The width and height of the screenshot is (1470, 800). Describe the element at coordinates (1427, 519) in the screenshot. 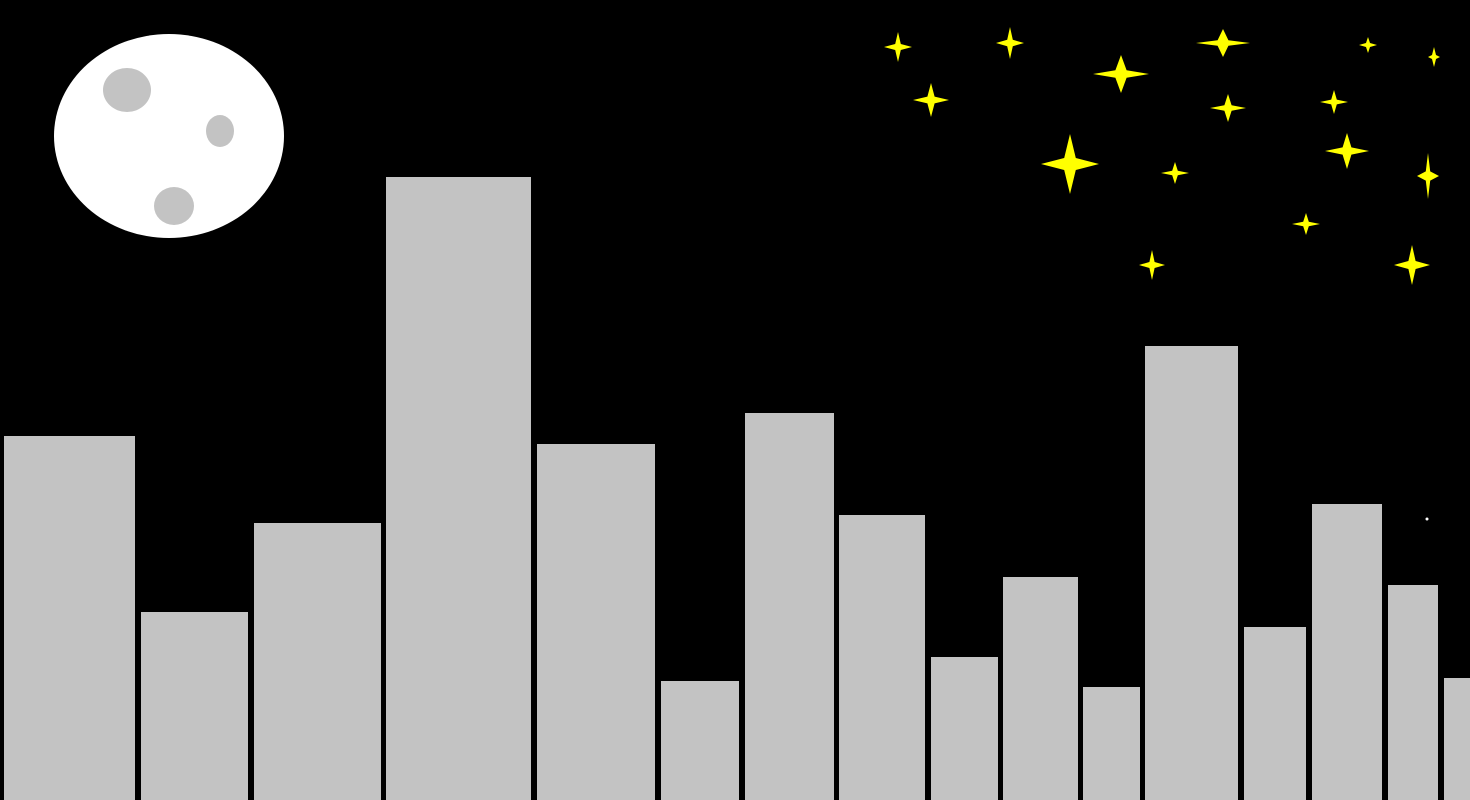

I see `tiny-star-icon` at that location.